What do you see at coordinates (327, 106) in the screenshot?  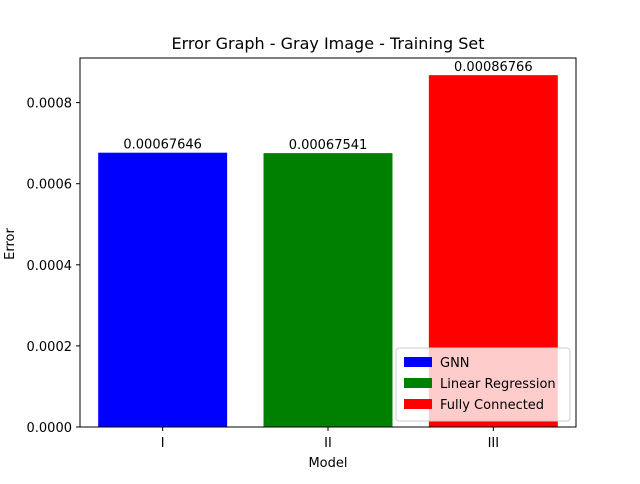 I see `data-labels-layer: 0.00067646 0.00067541 0.00086766` at bounding box center [327, 106].